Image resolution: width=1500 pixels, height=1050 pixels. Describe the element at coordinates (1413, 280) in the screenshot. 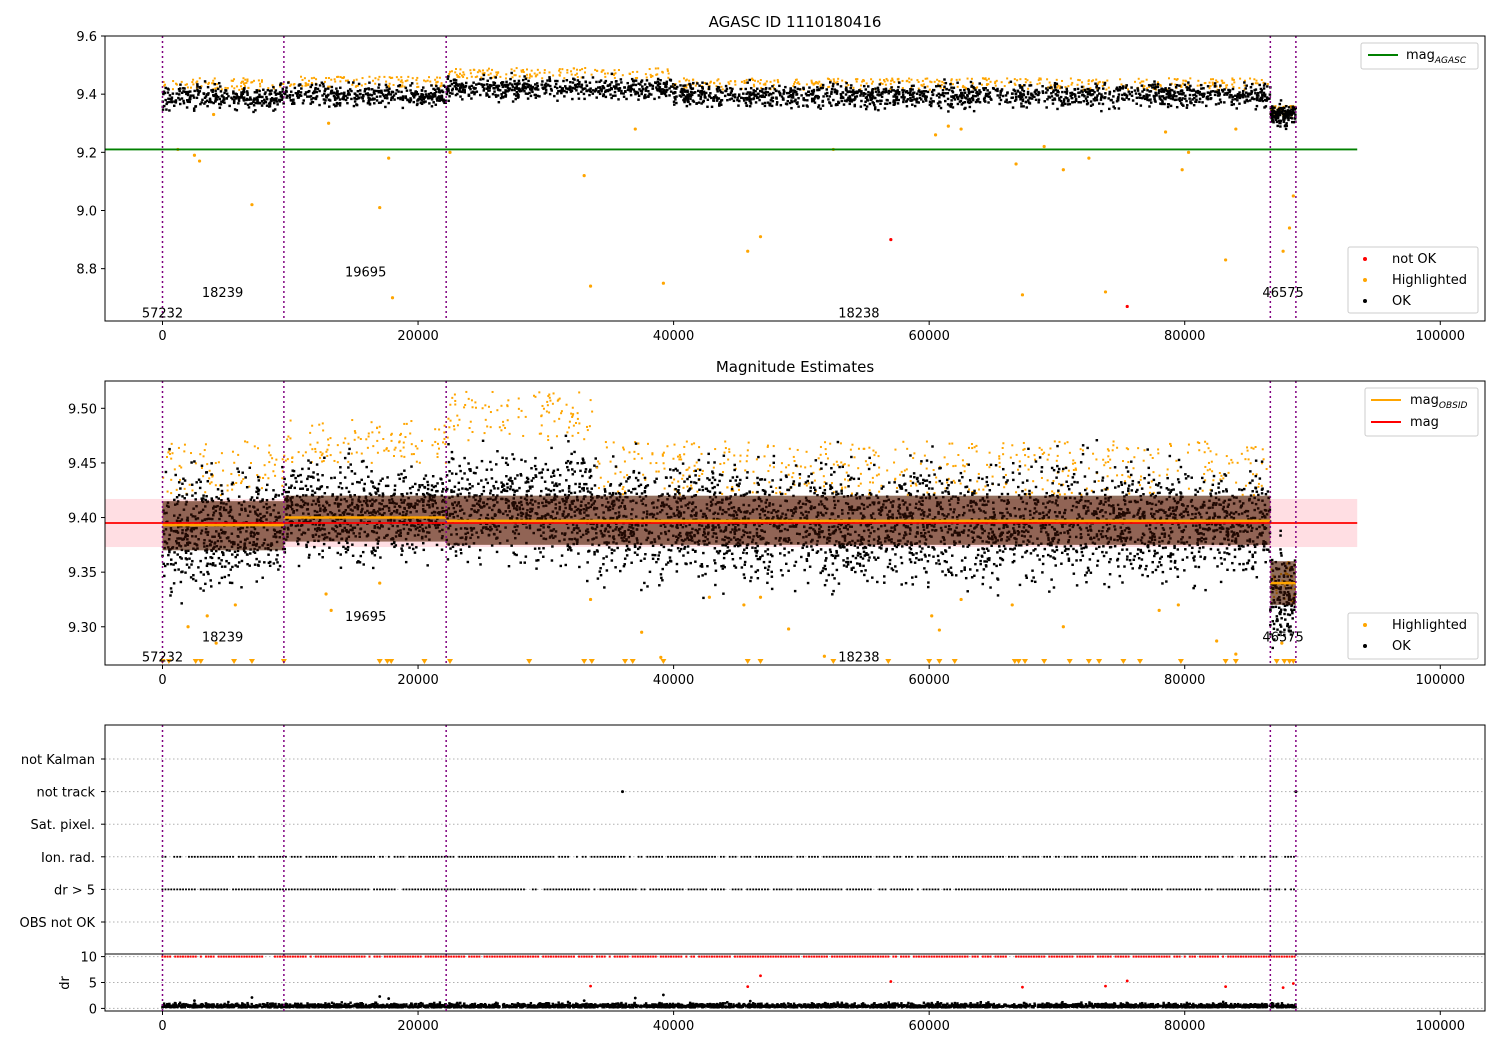

I see `panel1-legend-bottom: not OK Highlighted OK` at that location.